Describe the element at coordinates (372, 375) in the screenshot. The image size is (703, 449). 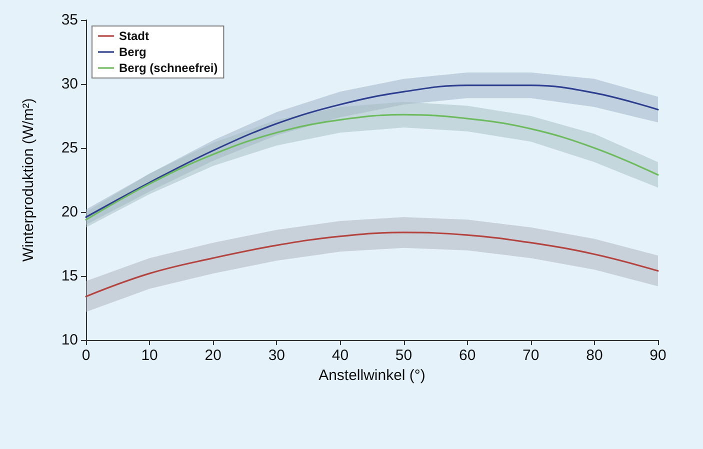
I see `x-axis-title: Anstellwinkel (°)` at that location.